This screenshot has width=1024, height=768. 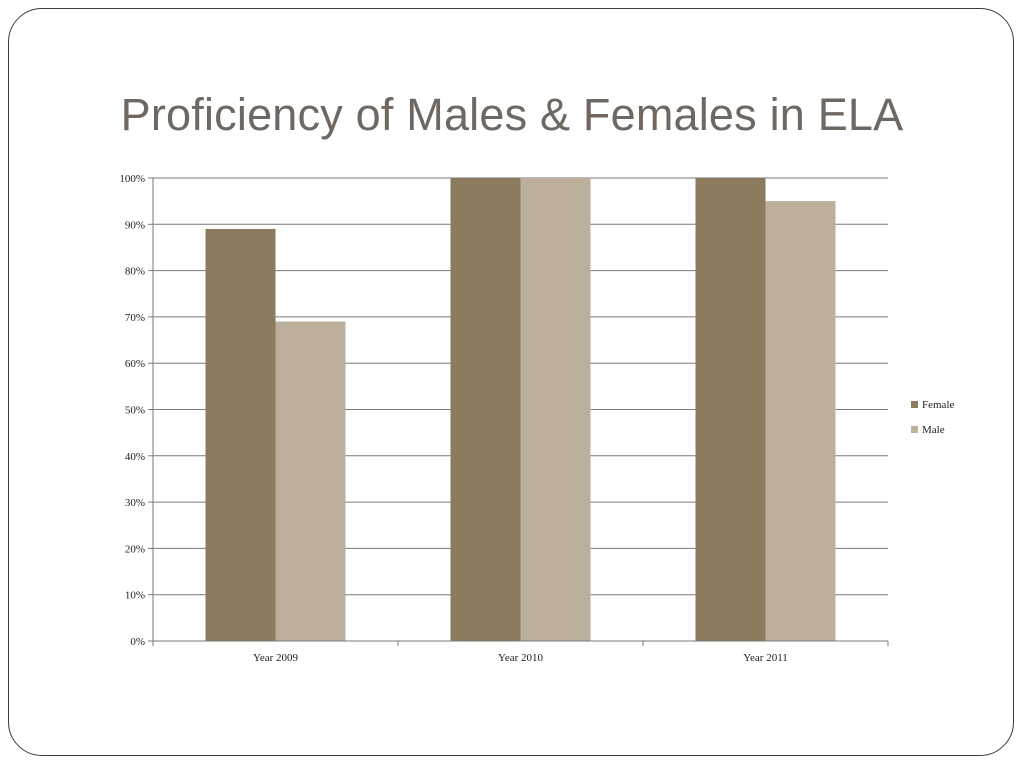 I want to click on y-tick-label: 40%, so click(x=135, y=457).